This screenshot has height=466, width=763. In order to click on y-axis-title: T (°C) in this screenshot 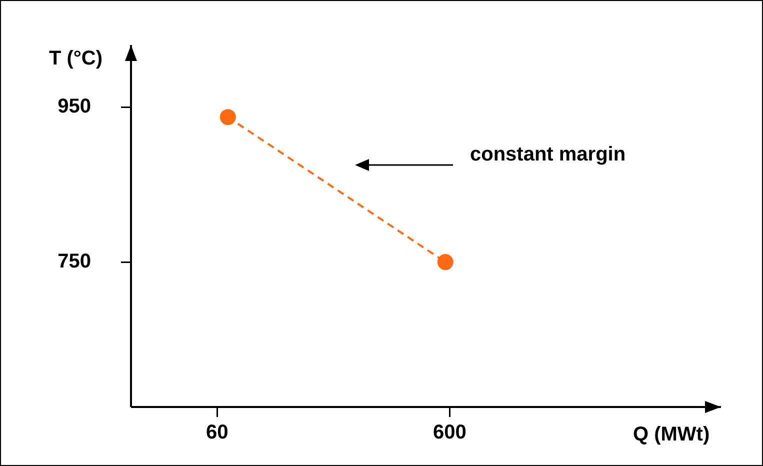, I will do `click(76, 59)`.